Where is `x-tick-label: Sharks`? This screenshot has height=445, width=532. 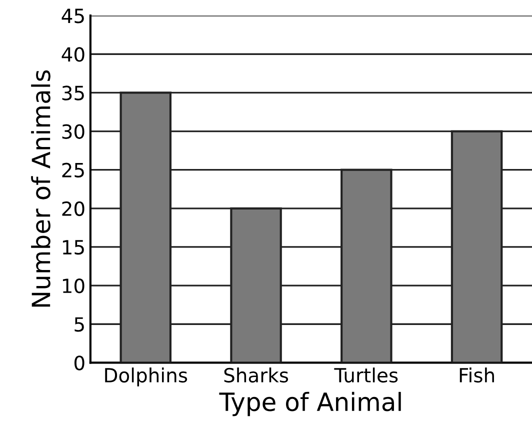 x-tick-label: Sharks is located at coordinates (256, 375).